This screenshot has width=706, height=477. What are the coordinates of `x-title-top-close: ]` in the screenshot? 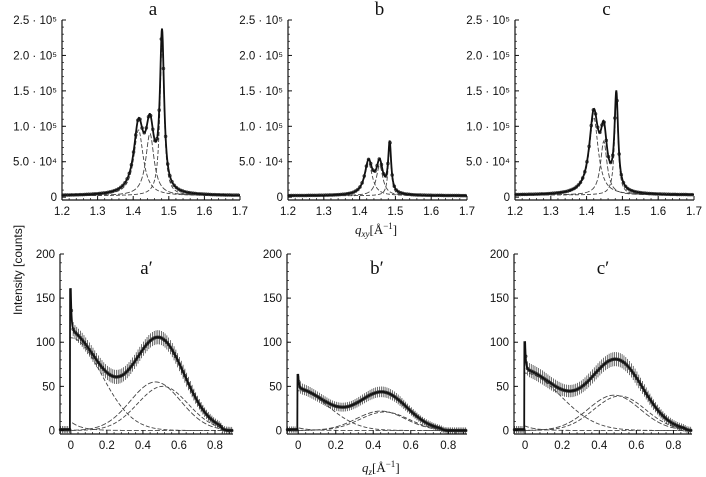 It's located at (395, 229).